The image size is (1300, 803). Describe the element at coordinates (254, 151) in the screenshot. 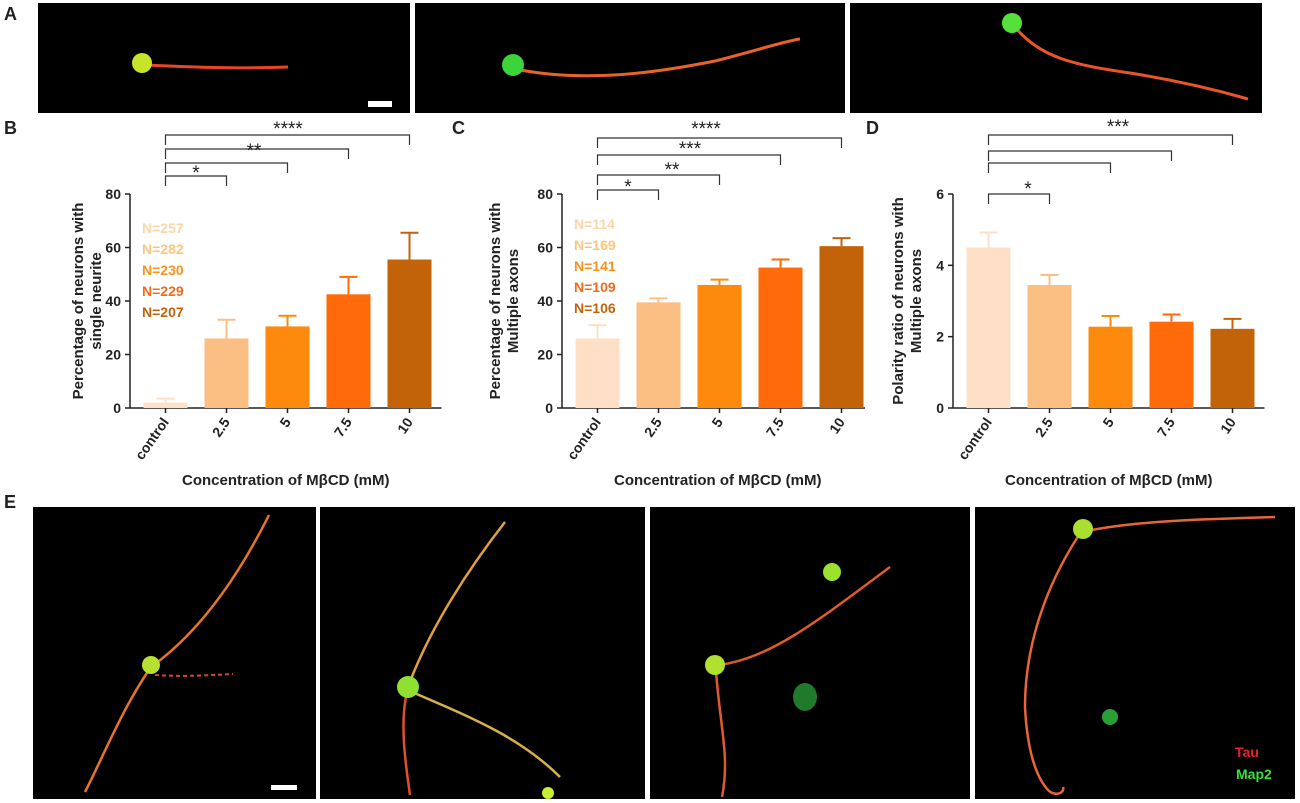

I see `significance-label: **` at that location.